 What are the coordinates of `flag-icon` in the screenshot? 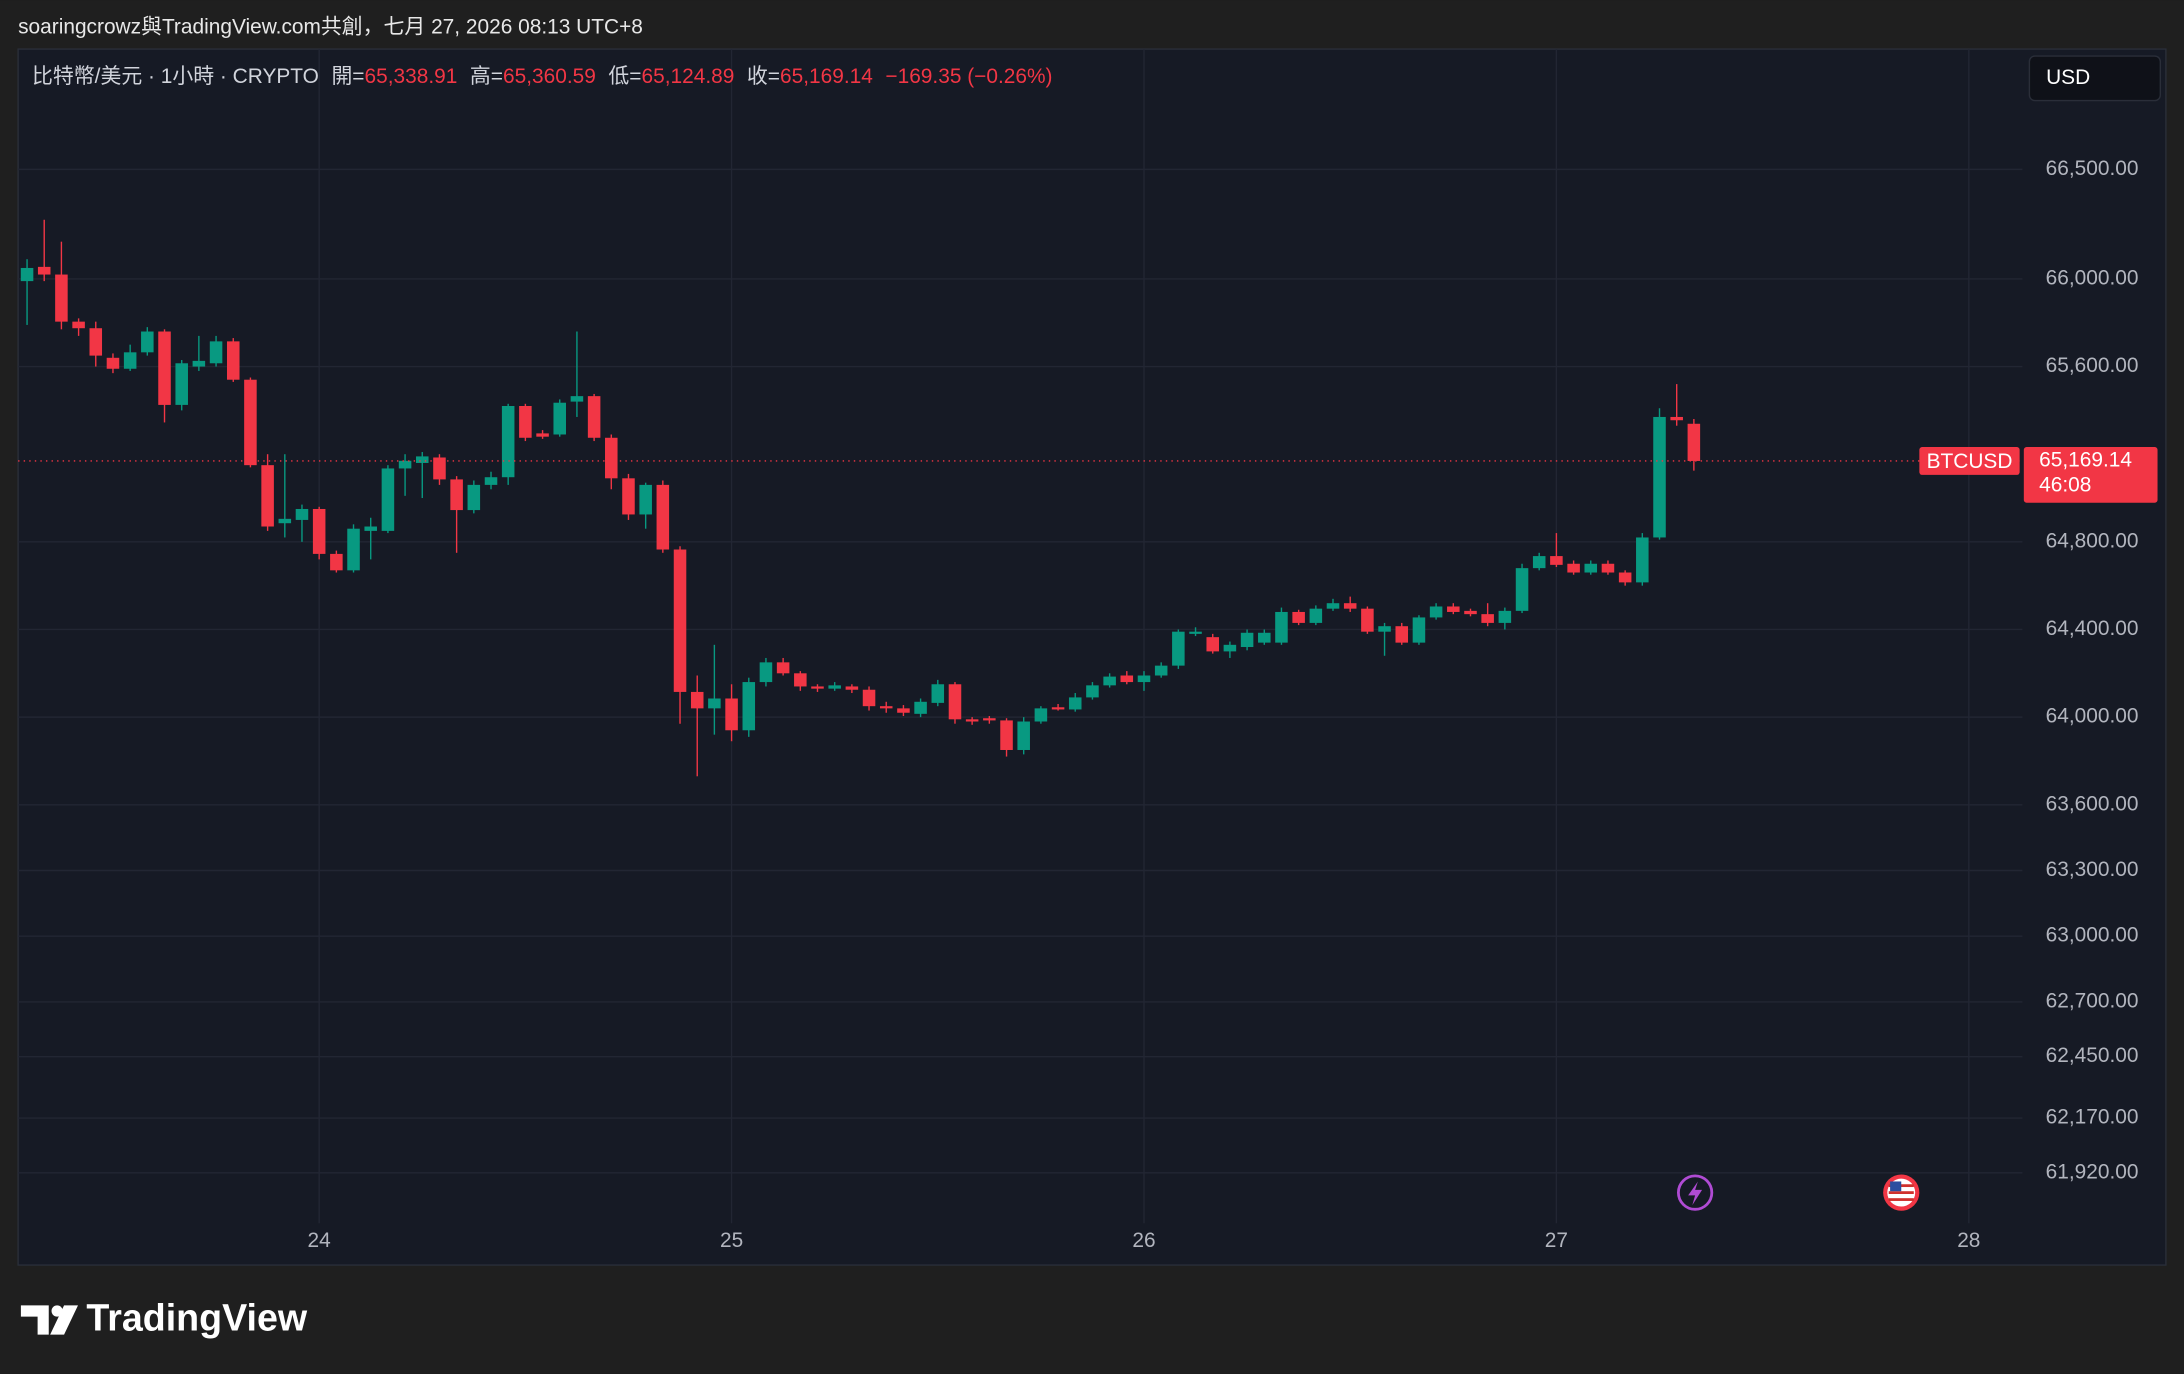 It's located at (1901, 1192).